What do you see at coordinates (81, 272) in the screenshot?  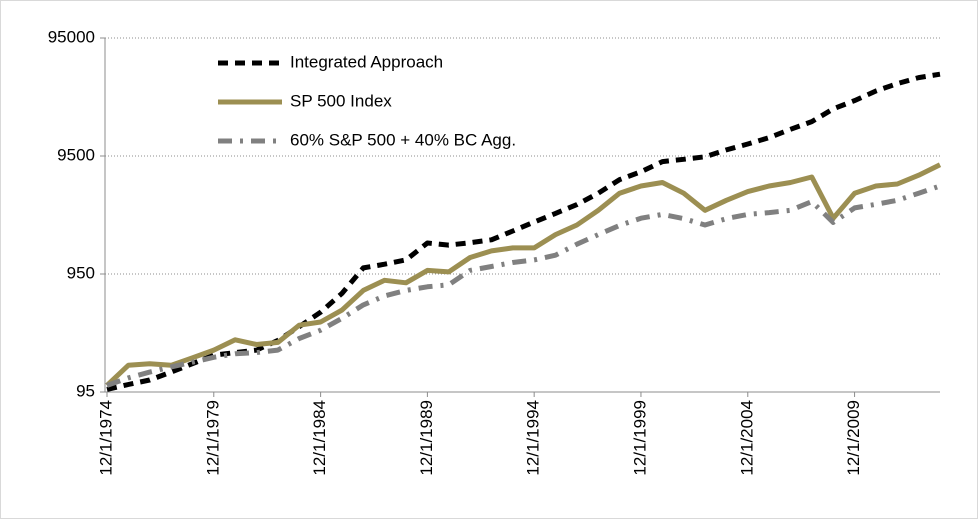 I see `y-tick-label: 950` at bounding box center [81, 272].